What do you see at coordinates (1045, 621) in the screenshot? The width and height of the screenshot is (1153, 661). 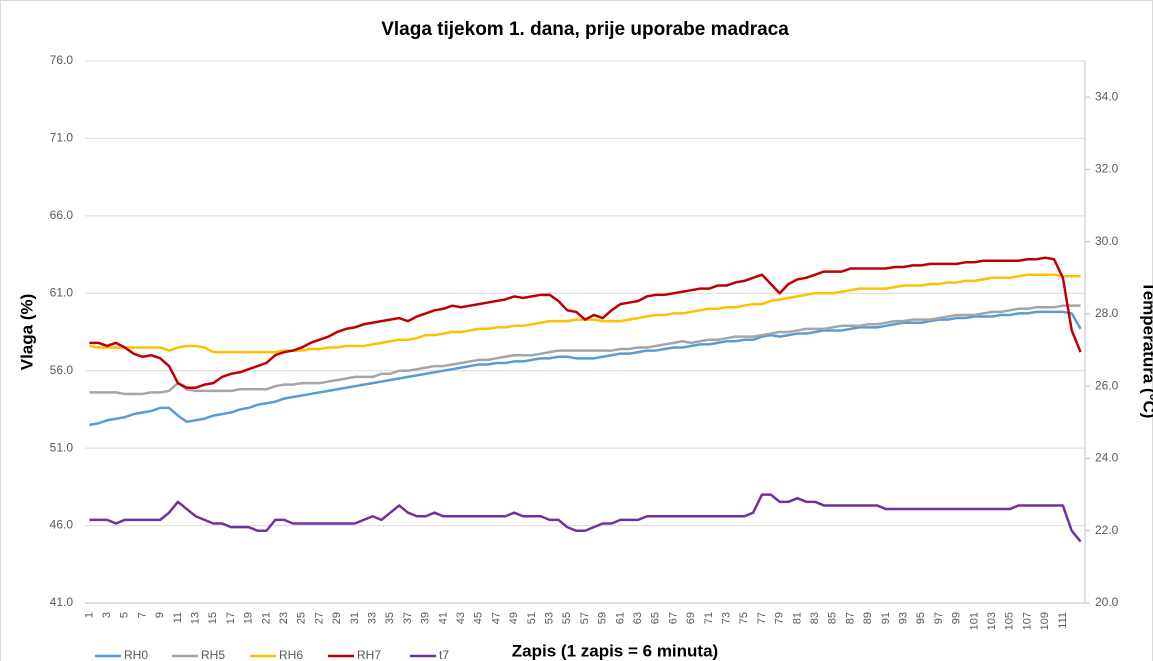 I see `x-tick-label: 109` at bounding box center [1045, 621].